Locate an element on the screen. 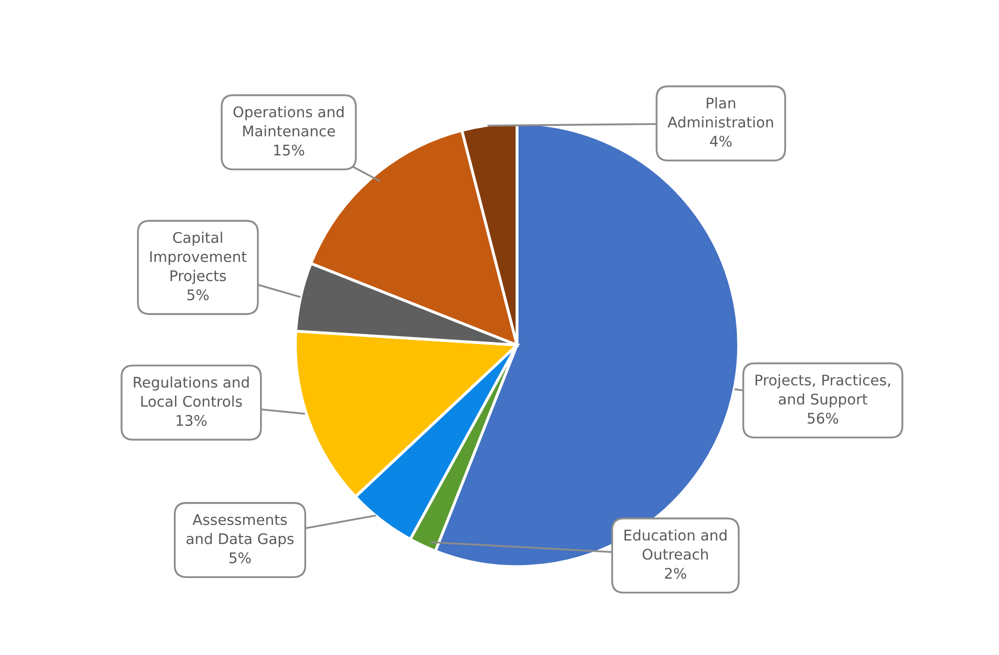  slice-label: Capital Improvement Projects is located at coordinates (198, 258).